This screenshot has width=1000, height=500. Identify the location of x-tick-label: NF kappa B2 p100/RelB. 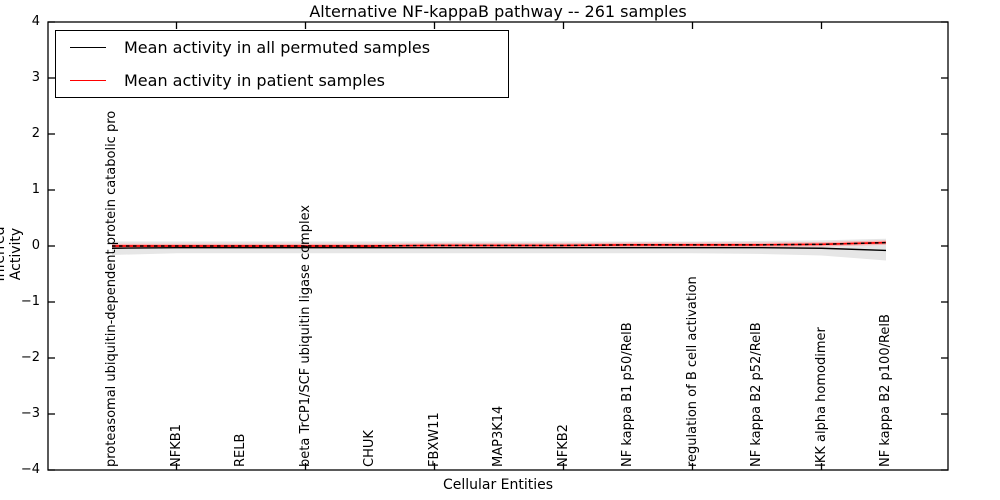
(885, 390).